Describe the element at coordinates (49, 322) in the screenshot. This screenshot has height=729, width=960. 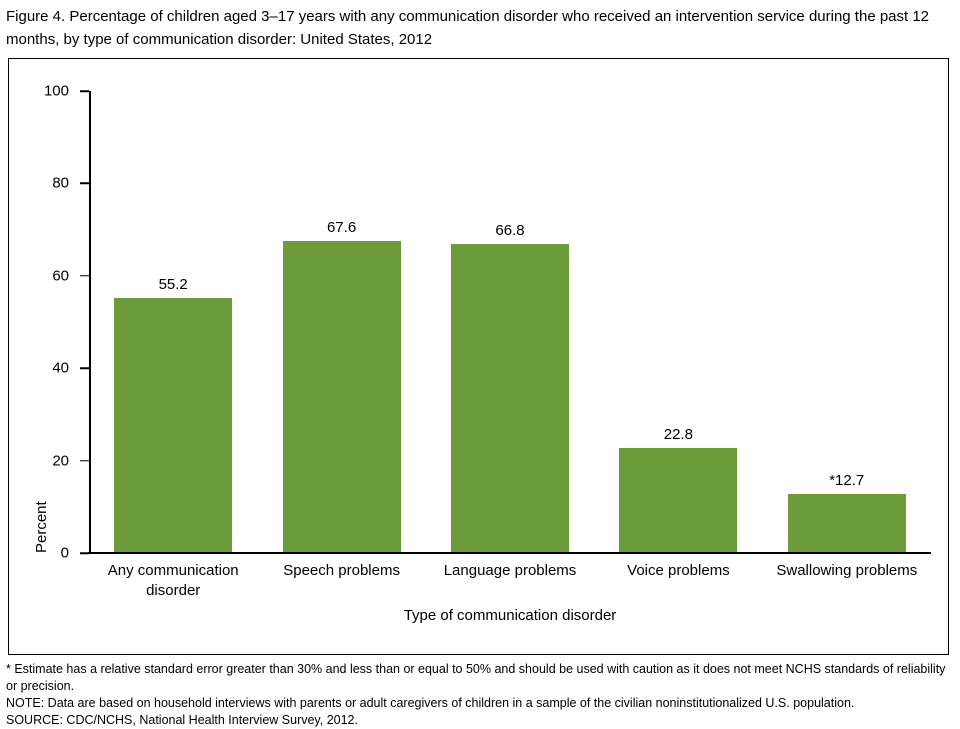
I see `y-axis-ticks: 0 20 40 60 80 100` at that location.